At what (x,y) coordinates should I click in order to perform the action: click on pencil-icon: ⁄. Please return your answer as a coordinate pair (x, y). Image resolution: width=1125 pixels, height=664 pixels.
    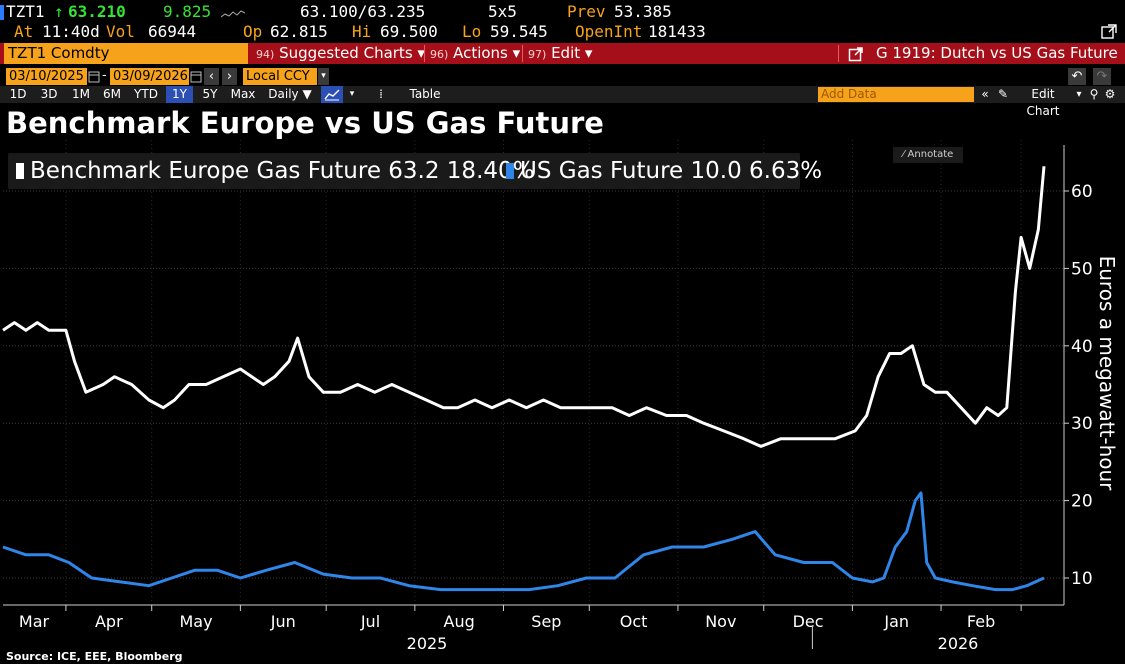
    Looking at the image, I should click on (905, 154).